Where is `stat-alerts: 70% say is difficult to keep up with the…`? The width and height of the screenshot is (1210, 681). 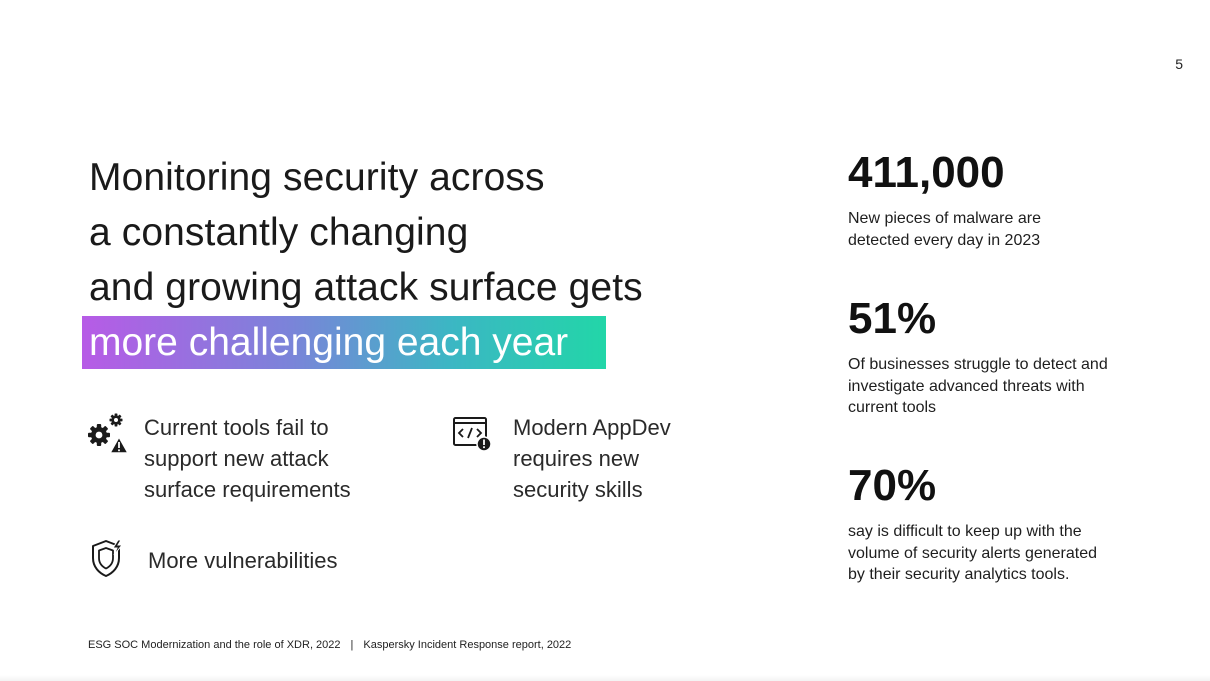
stat-alerts: 70% say is difficult to keep up with the… is located at coordinates (998, 523).